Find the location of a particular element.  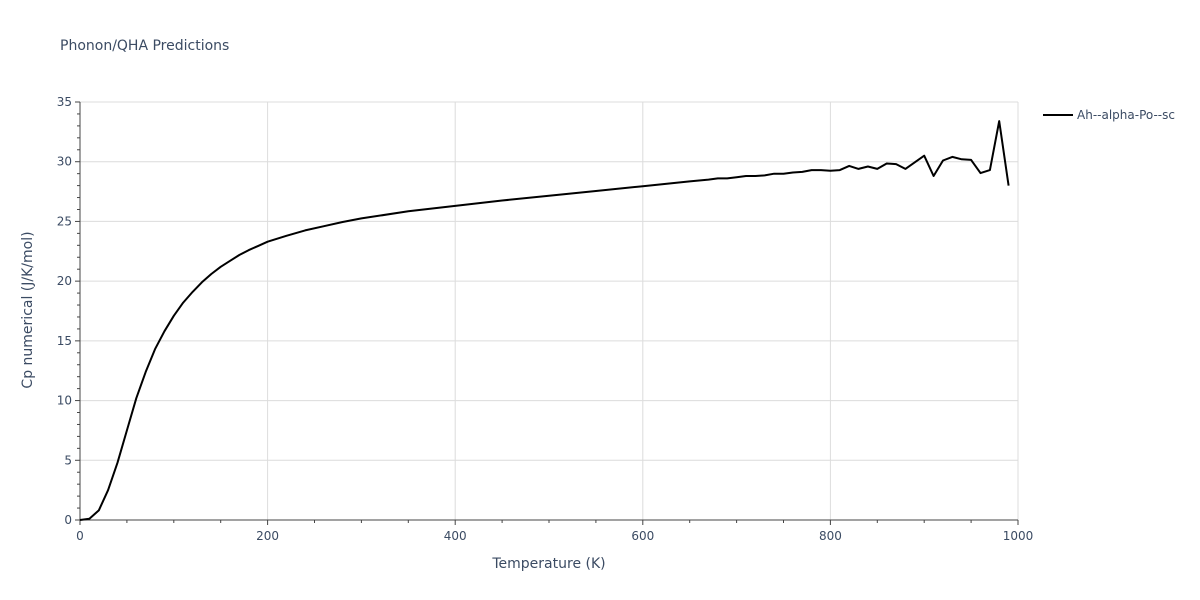

y-tick-label: 15 is located at coordinates (64, 341).